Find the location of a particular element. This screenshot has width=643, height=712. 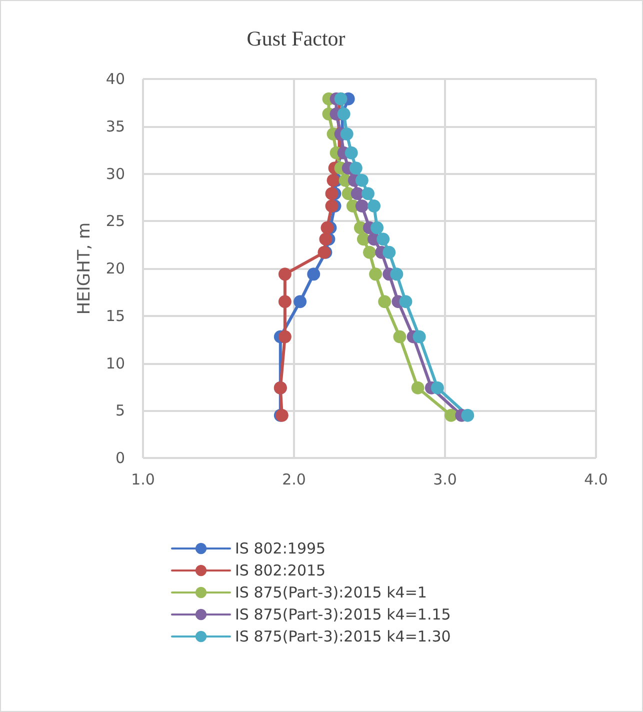

legend-label: IS 875(Part-3):2015 k4=1.30 is located at coordinates (343, 637).